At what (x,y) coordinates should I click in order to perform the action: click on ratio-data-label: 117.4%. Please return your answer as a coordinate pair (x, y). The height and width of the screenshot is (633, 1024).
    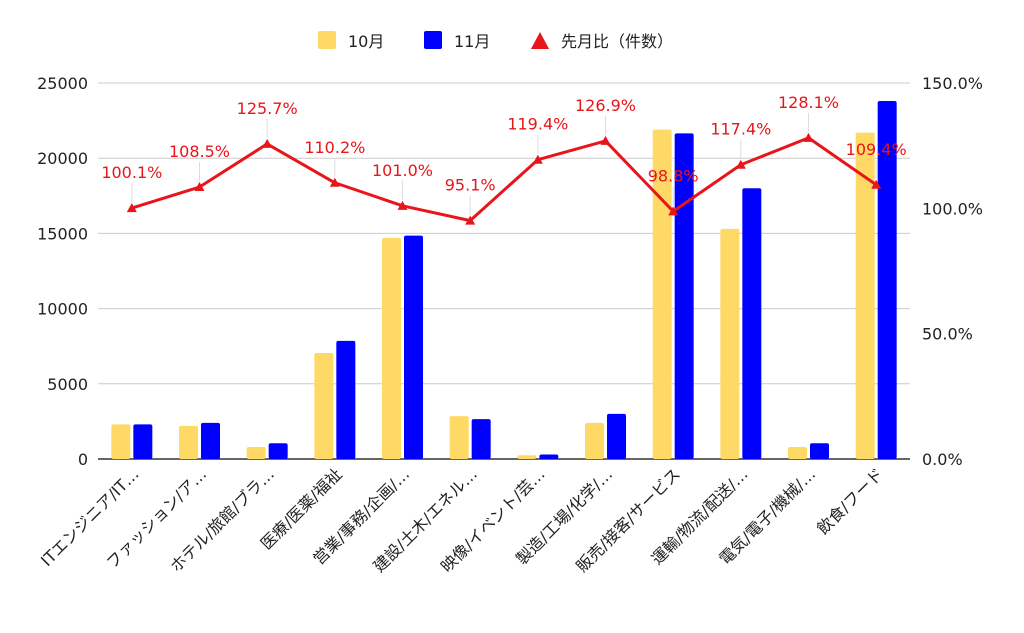
    Looking at the image, I should click on (740, 129).